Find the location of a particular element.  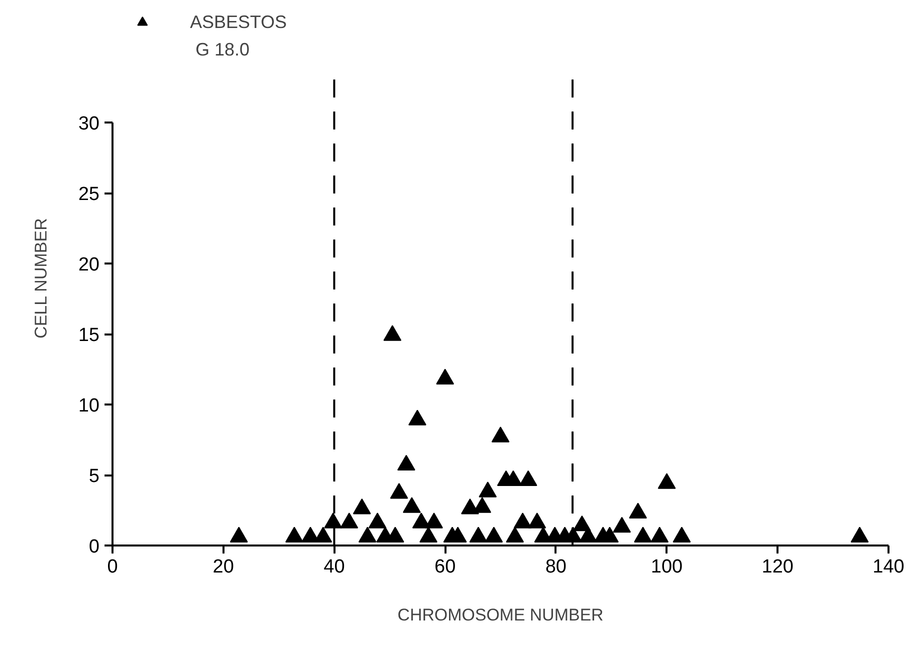

y-tick-label: 30 is located at coordinates (89, 124).